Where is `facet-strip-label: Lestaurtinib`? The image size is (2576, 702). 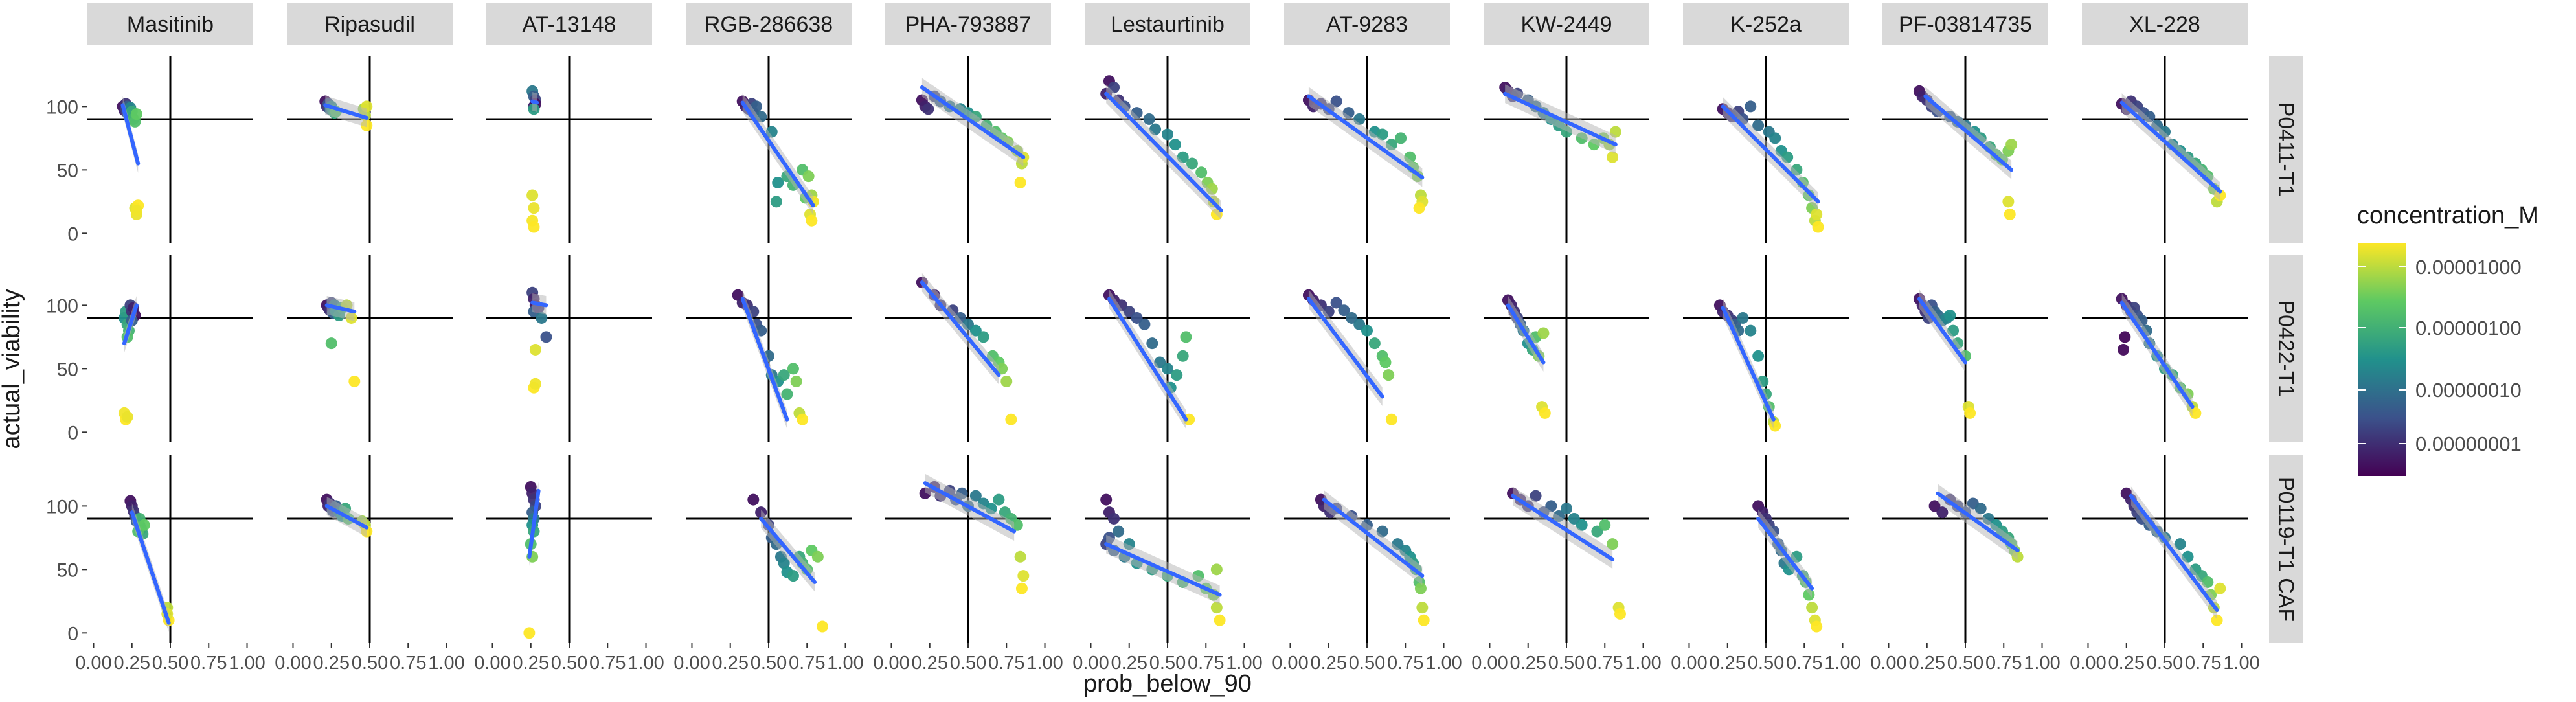 facet-strip-label: Lestaurtinib is located at coordinates (1168, 24).